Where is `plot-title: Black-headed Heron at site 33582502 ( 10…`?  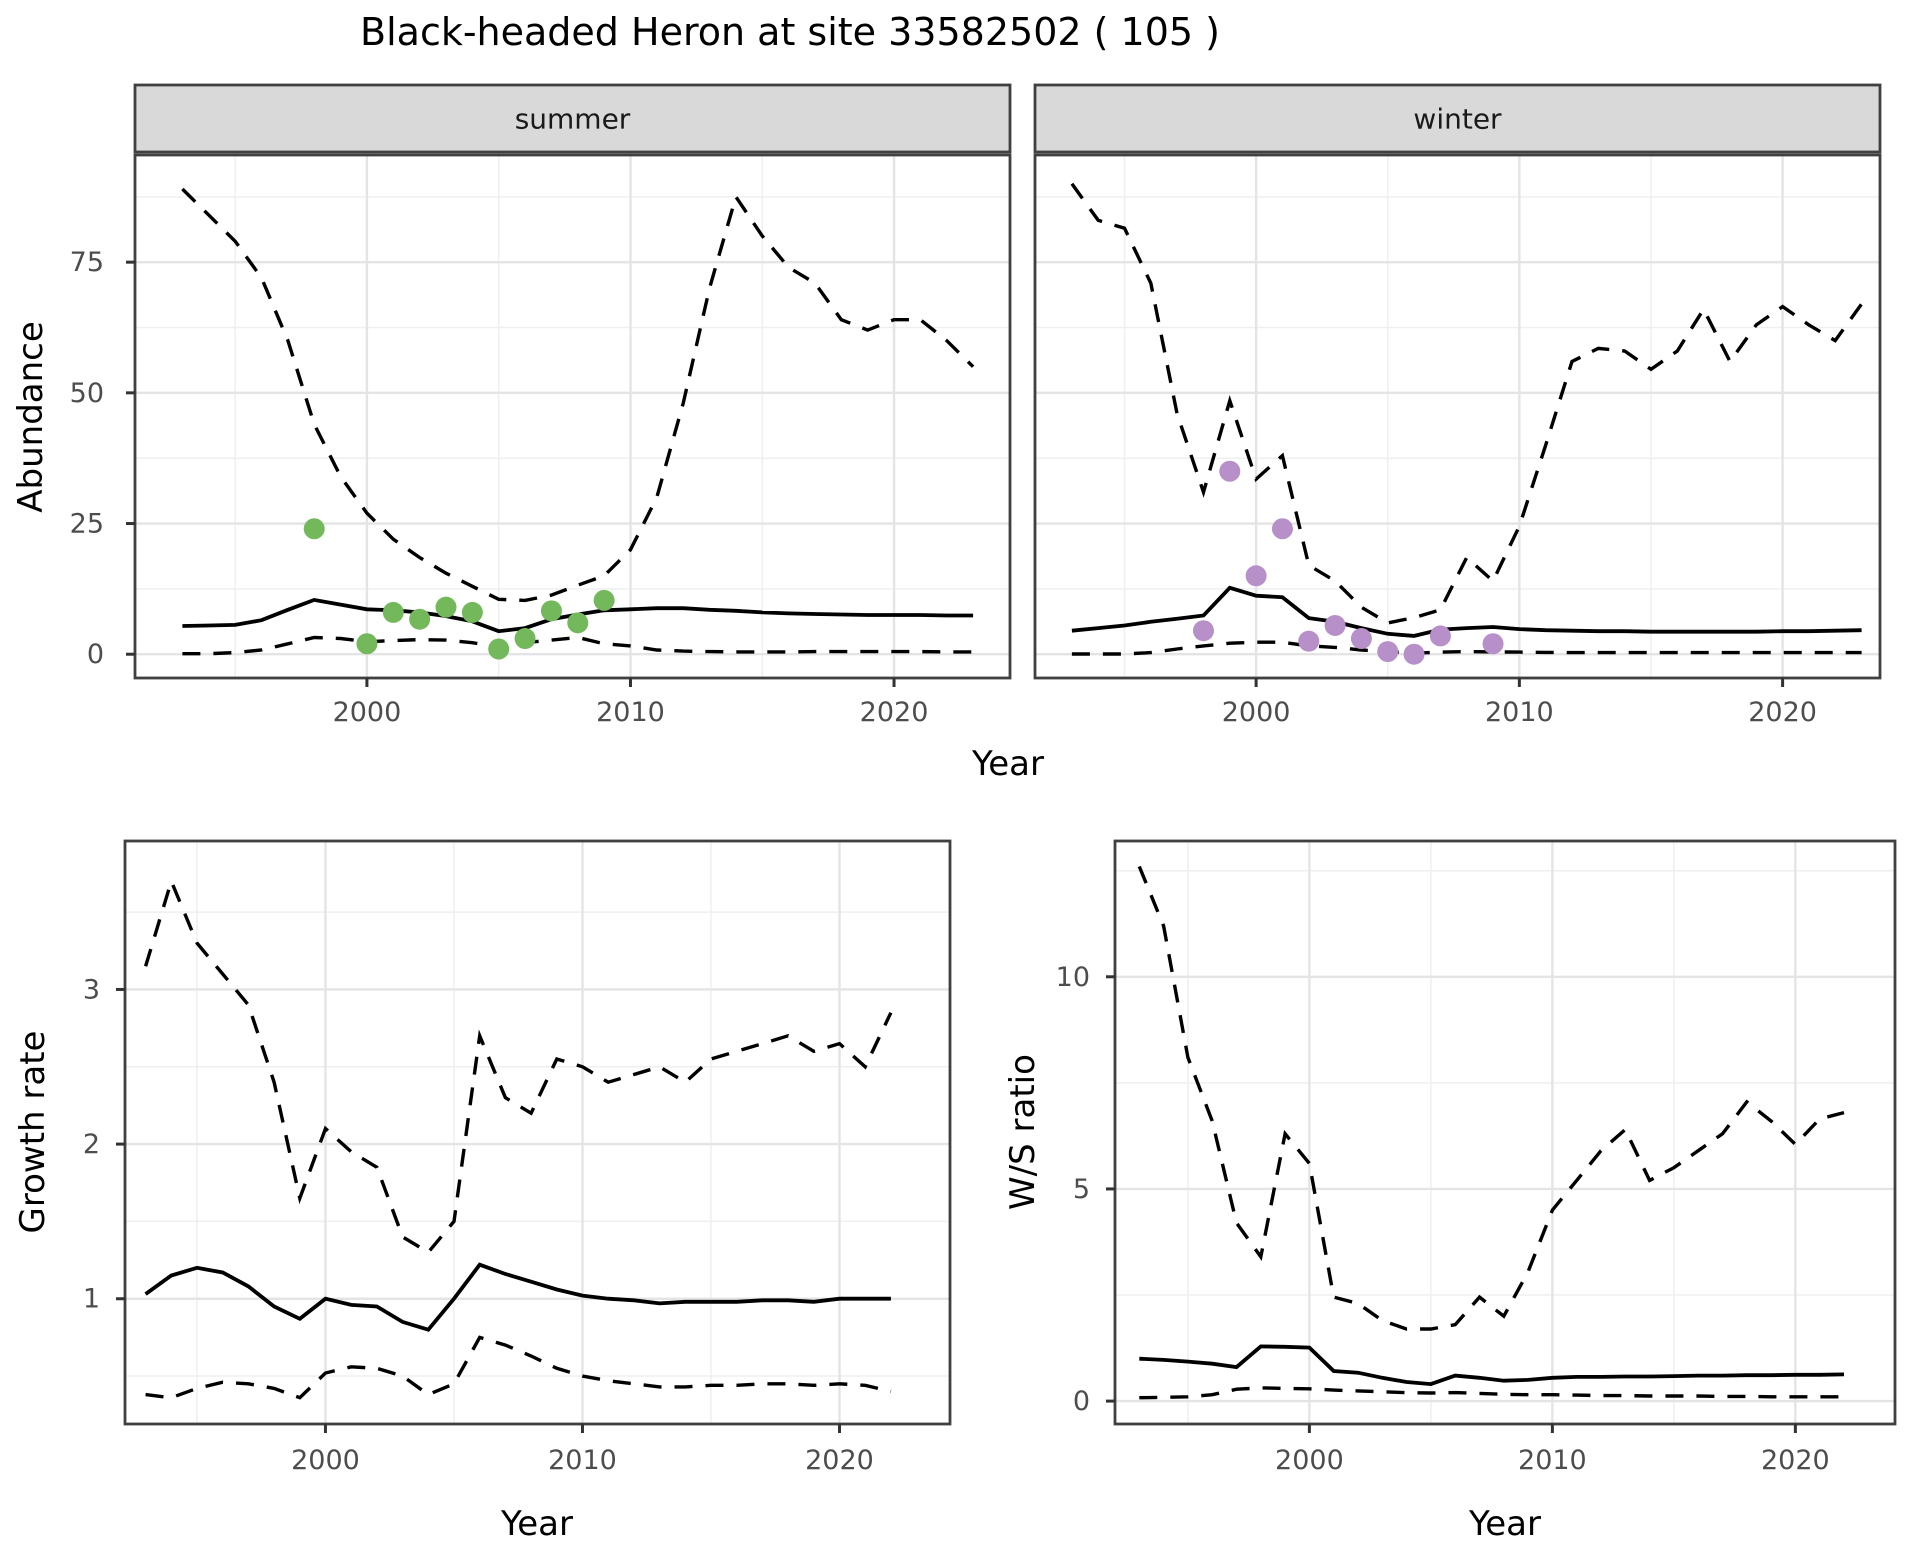 plot-title: Black-headed Heron at site 33582502 ( 10… is located at coordinates (790, 32).